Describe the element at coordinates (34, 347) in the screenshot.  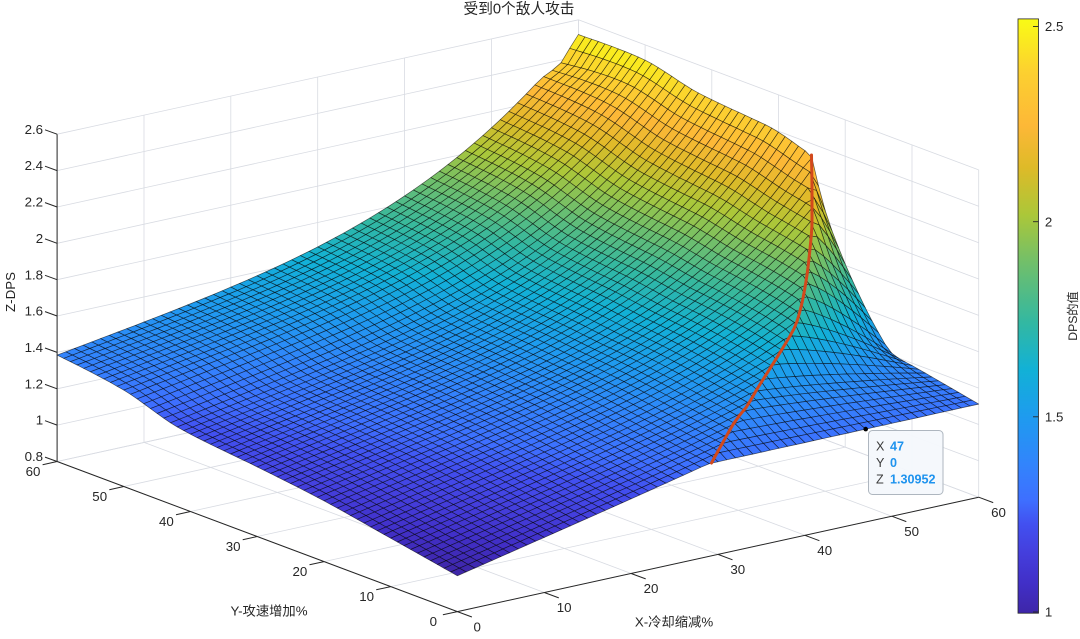
I see `svg-text: 1.4` at that location.